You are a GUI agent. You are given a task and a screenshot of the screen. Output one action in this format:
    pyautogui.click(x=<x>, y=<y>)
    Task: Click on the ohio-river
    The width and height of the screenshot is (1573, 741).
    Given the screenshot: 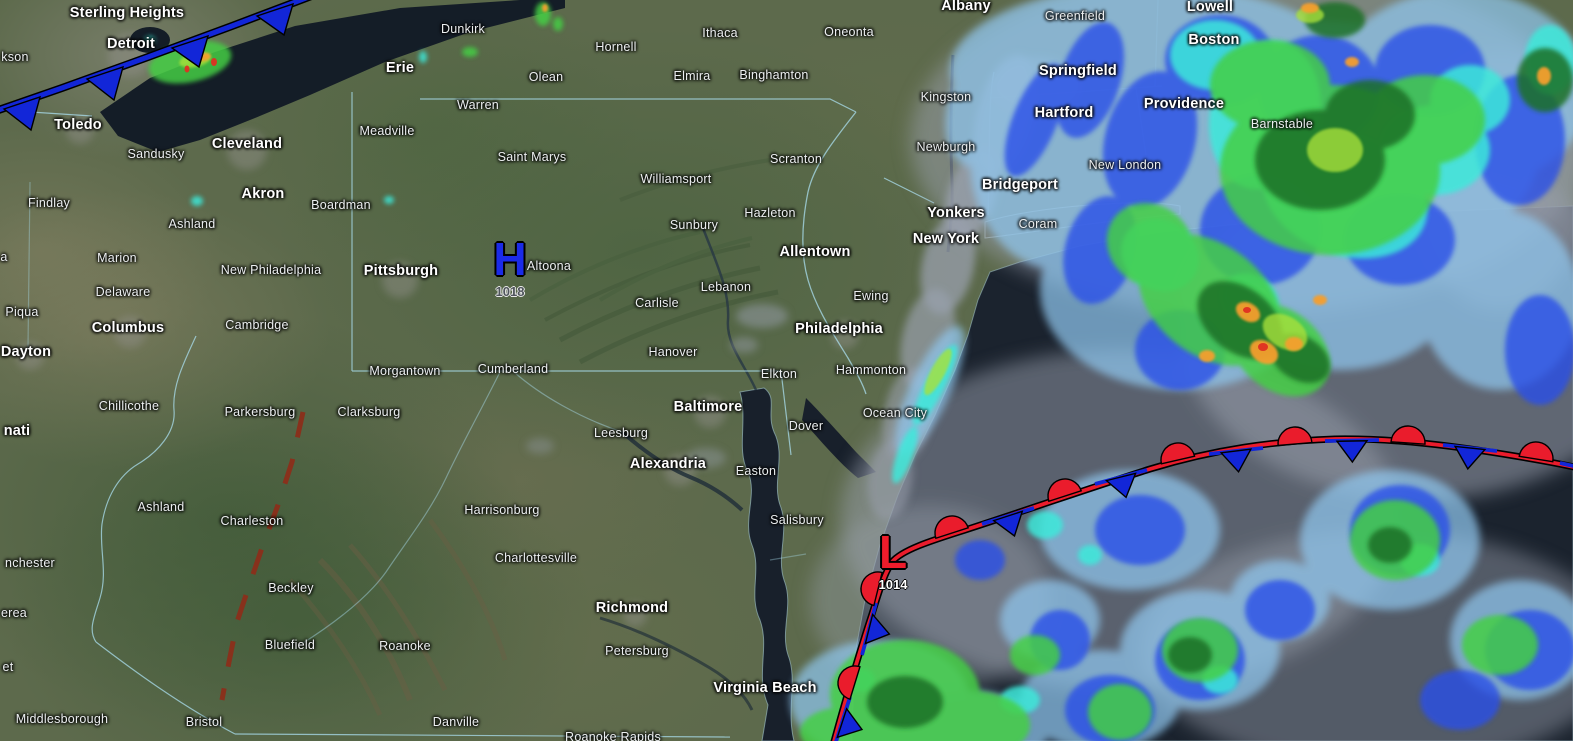 What is the action you would take?
    pyautogui.click(x=144, y=489)
    